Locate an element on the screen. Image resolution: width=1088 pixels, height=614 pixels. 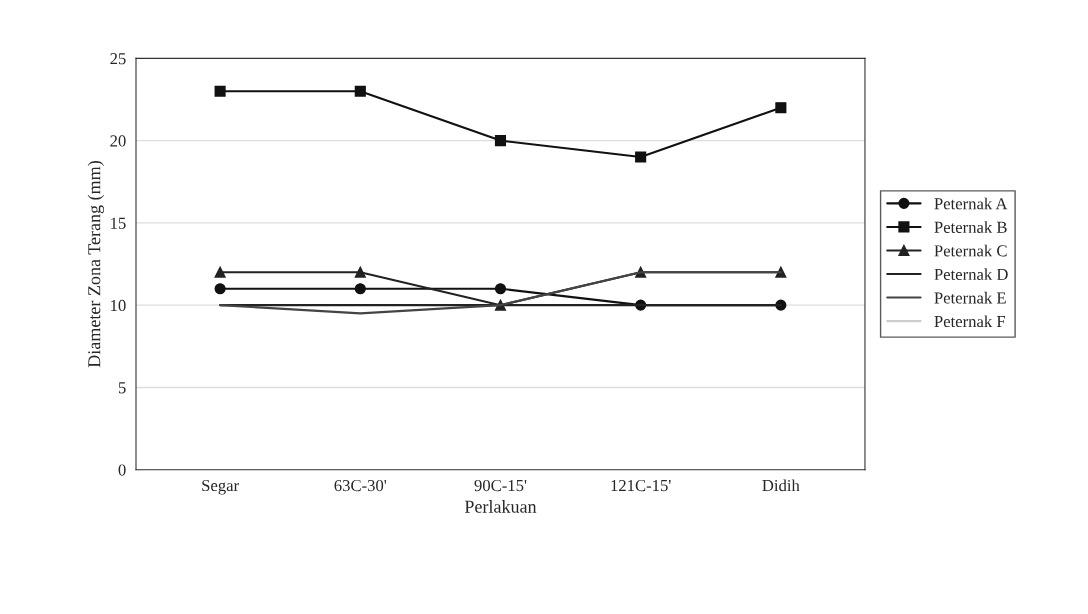
x-tick-label: Segar is located at coordinates (220, 487).